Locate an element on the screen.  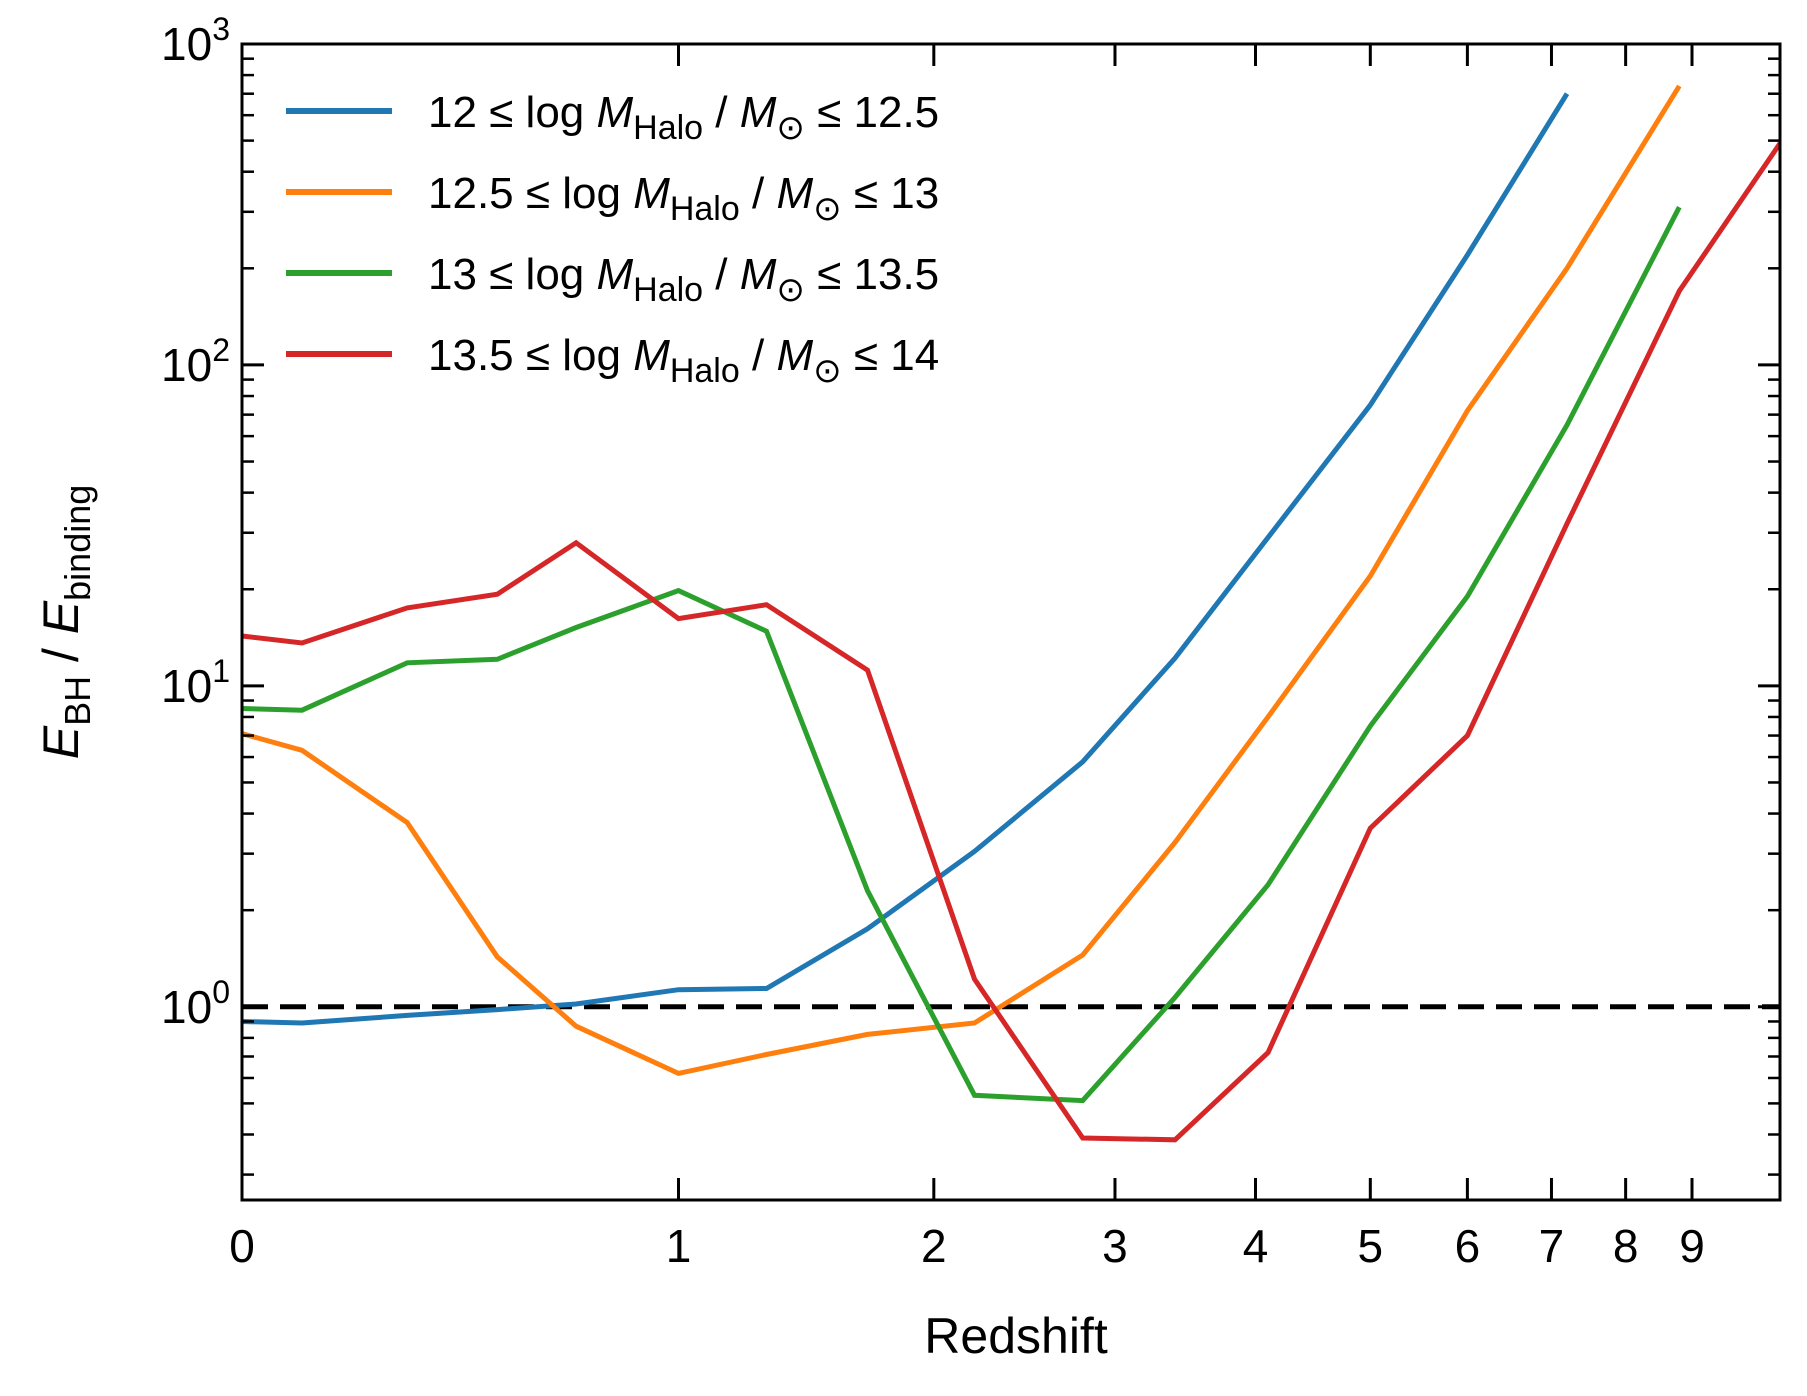
x-tick-label: 6 is located at coordinates (1468, 1246).